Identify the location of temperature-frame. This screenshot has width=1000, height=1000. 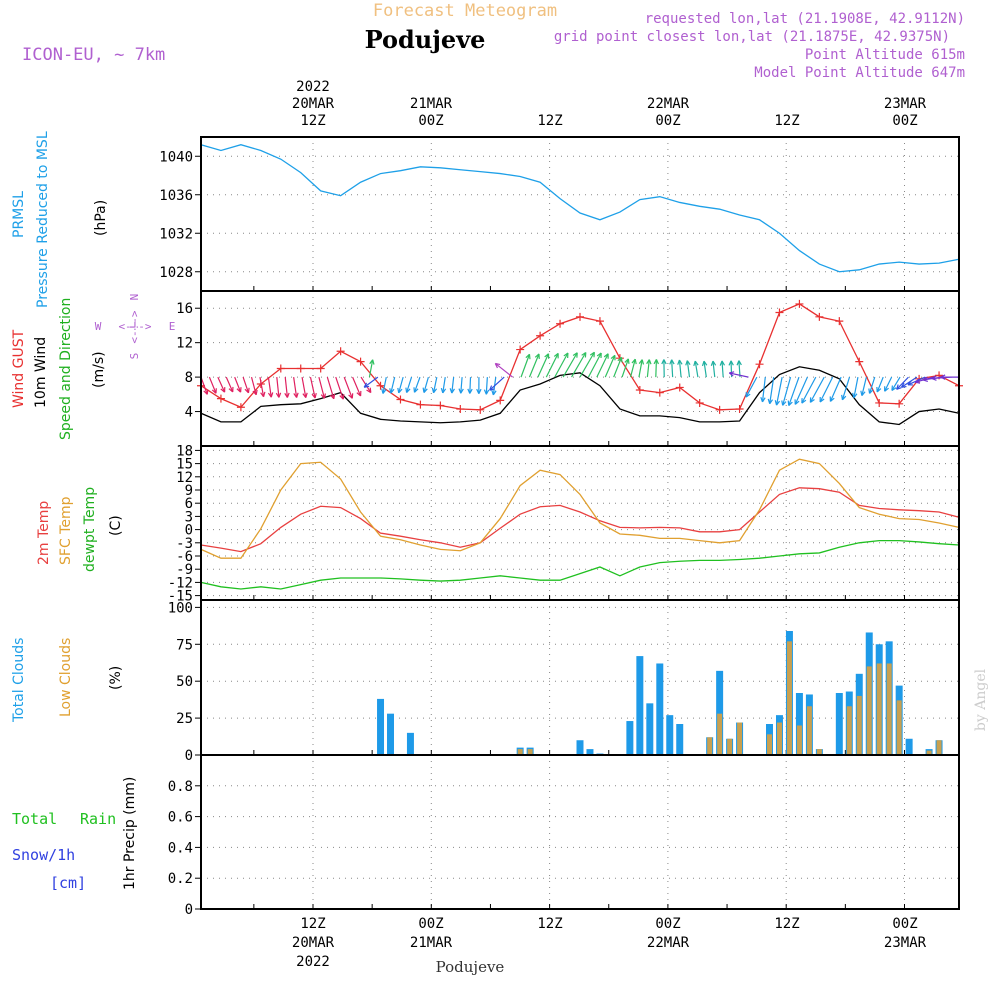
(580, 523).